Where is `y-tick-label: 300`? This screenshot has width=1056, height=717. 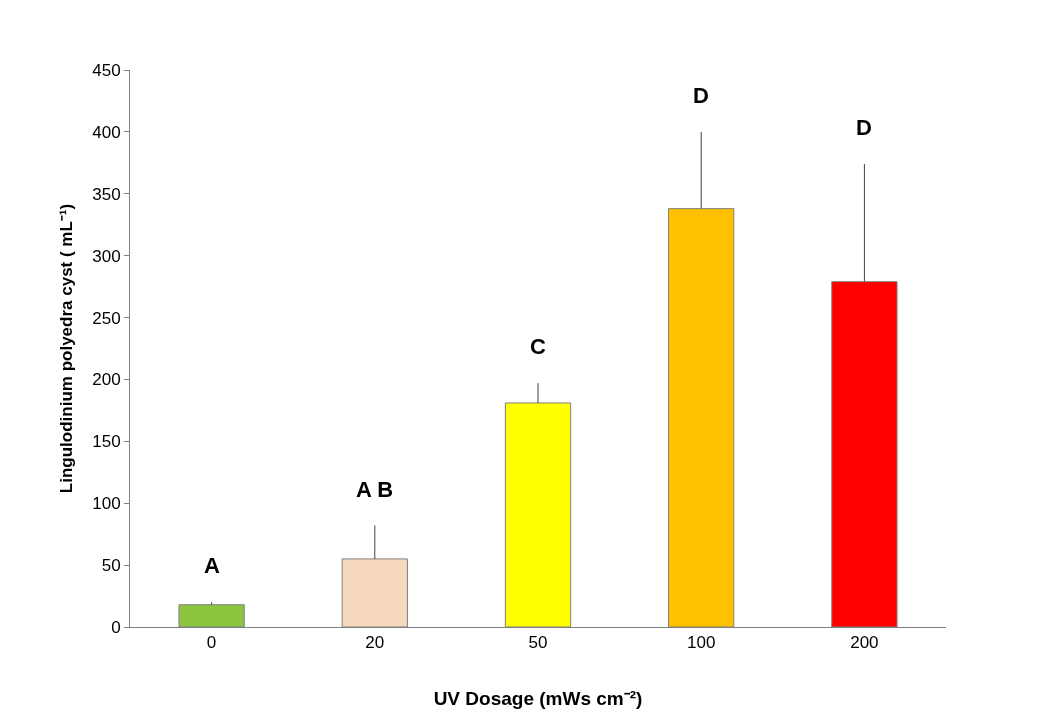 y-tick-label: 300 is located at coordinates (106, 256).